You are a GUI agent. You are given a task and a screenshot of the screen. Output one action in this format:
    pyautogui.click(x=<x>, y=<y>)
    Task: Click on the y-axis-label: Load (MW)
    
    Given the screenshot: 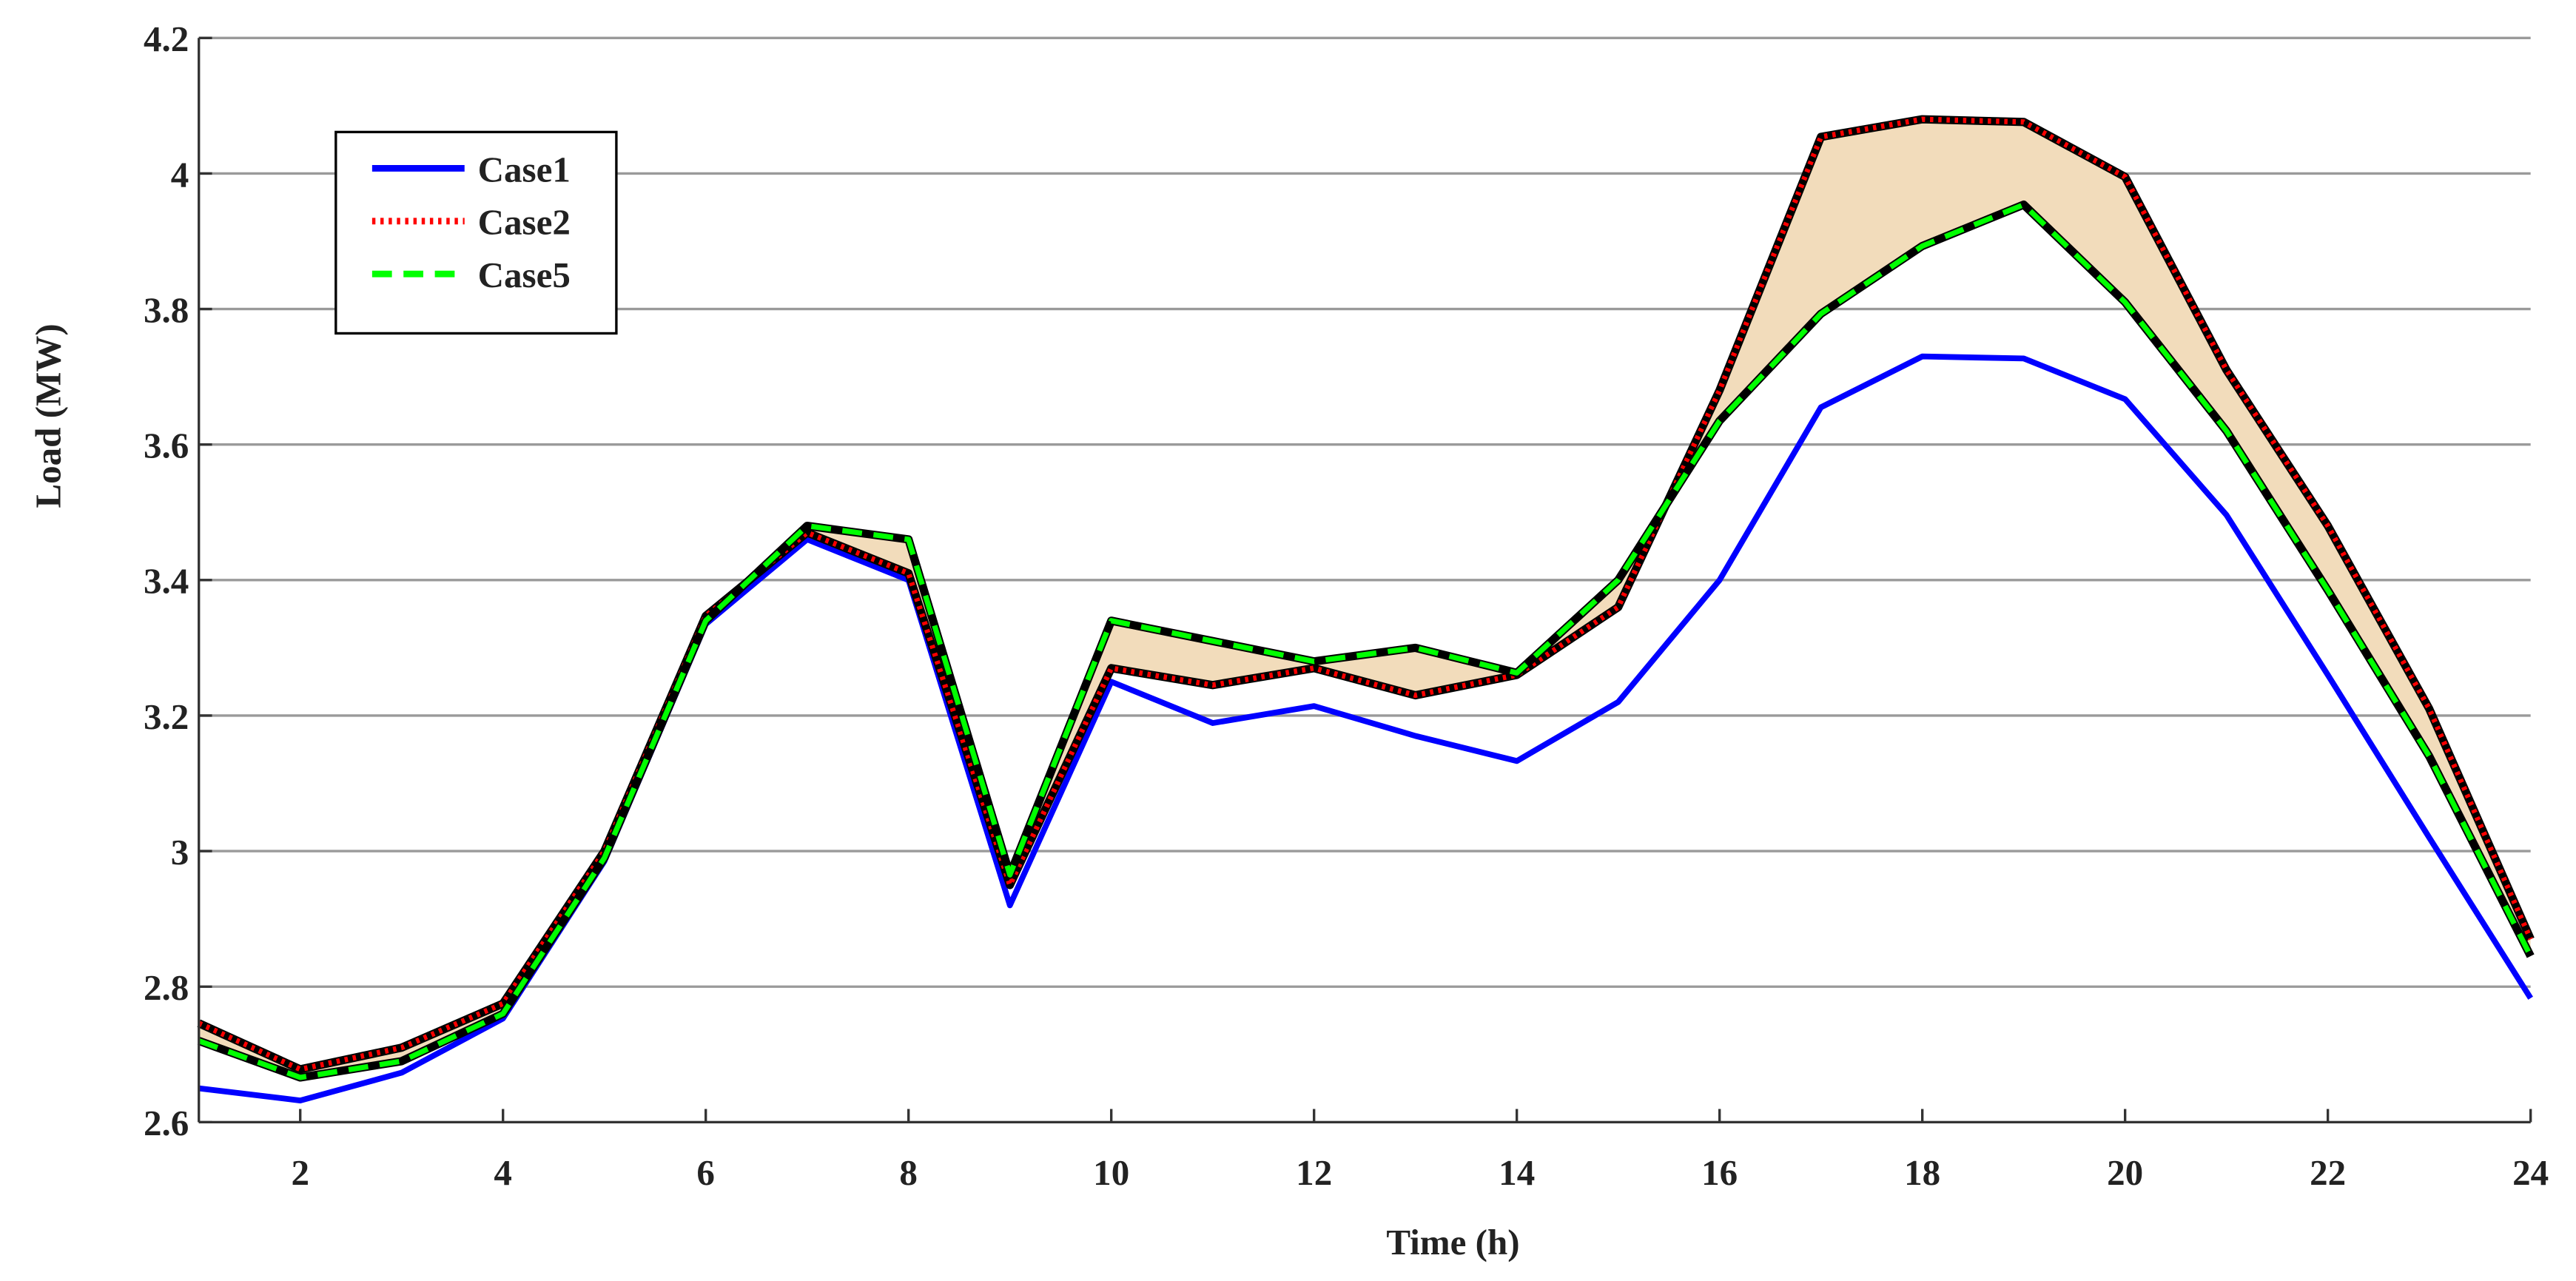 What is the action you would take?
    pyautogui.click(x=47, y=415)
    